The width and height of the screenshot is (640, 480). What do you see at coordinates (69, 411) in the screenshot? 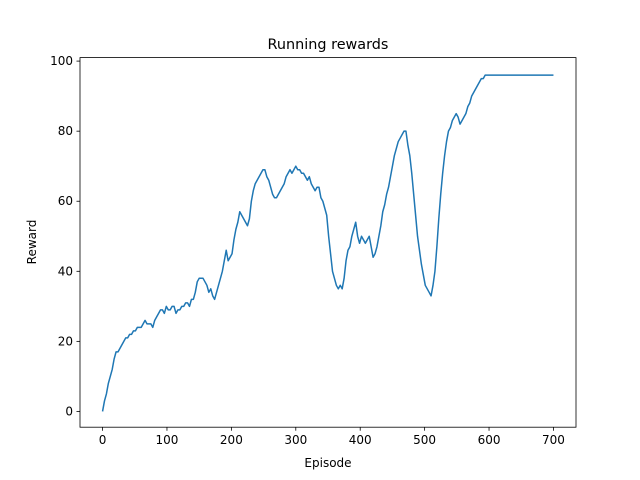
I see `y-tick-label: 0` at bounding box center [69, 411].